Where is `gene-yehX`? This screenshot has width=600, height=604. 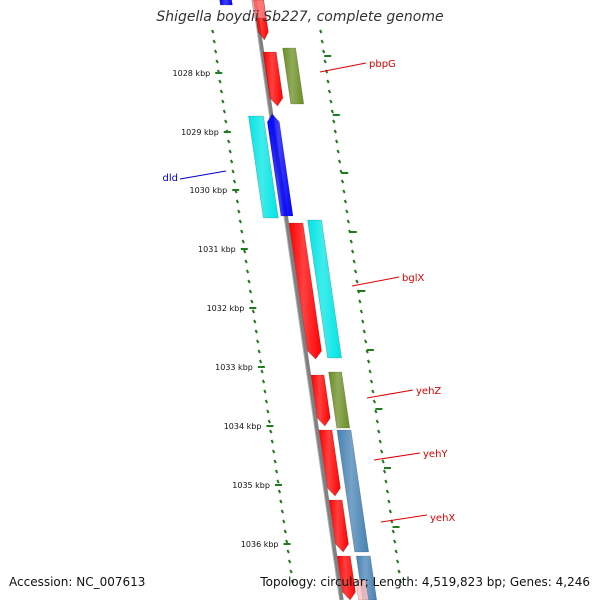 gene-yehX is located at coordinates (338, 526).